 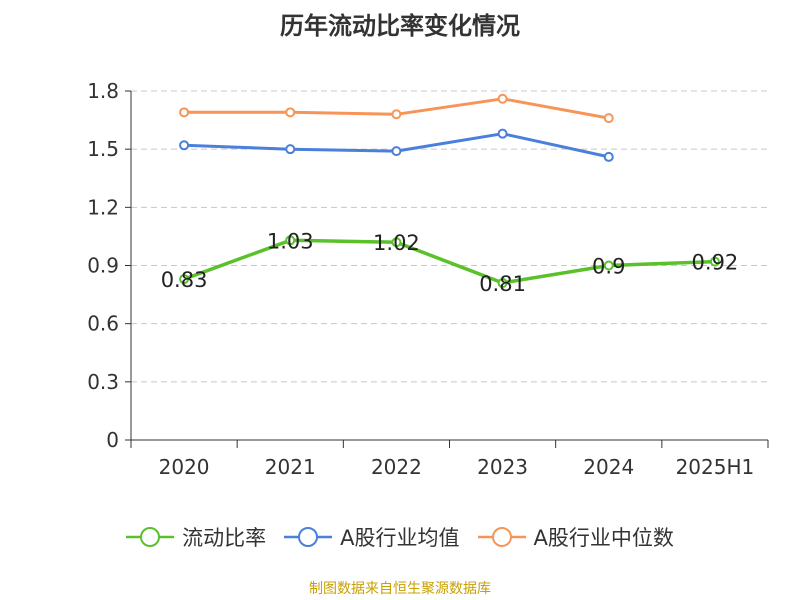 I want to click on x-tick-label: 2021, so click(x=290, y=467).